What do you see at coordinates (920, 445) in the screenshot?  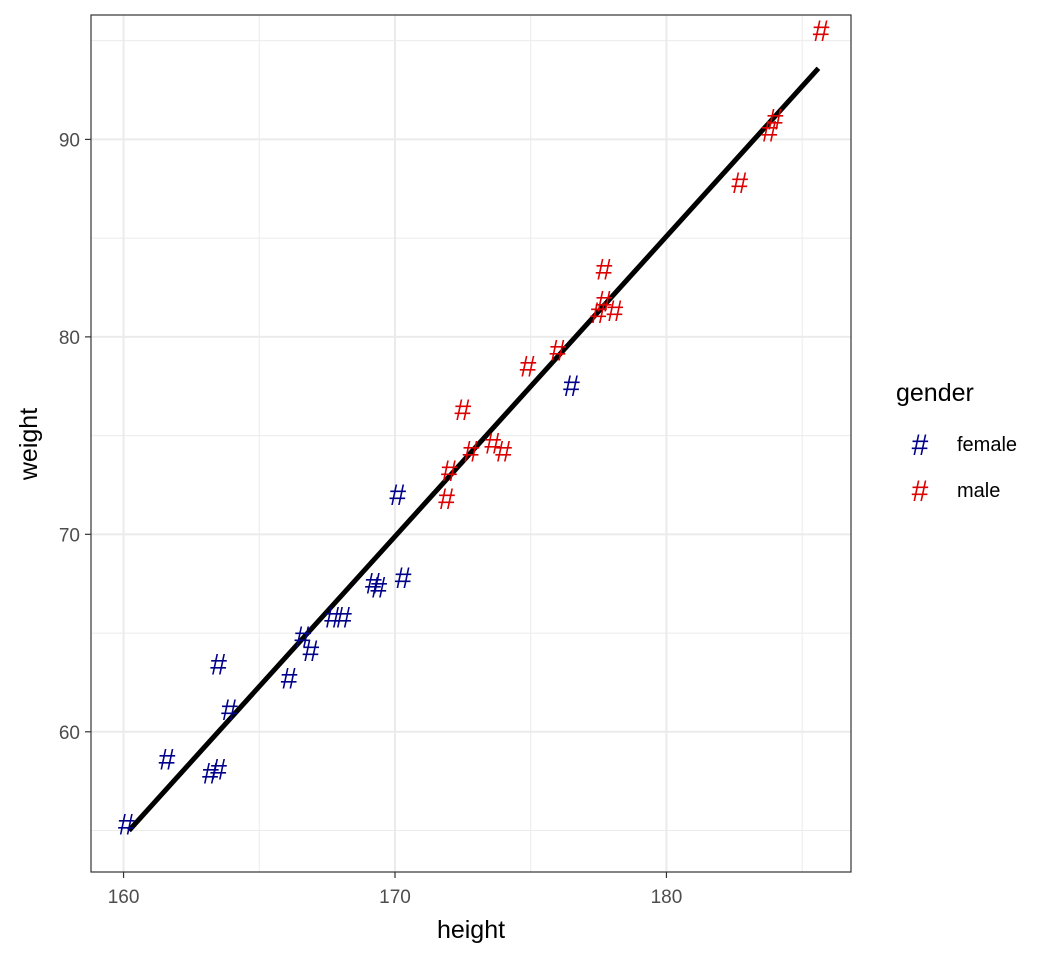 I see `legend-key-female: #` at bounding box center [920, 445].